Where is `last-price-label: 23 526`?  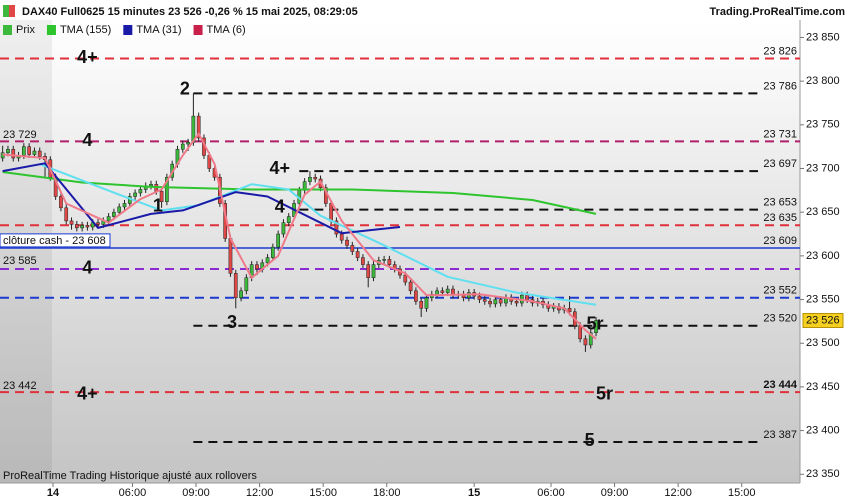 last-price-label: 23 526 is located at coordinates (823, 320).